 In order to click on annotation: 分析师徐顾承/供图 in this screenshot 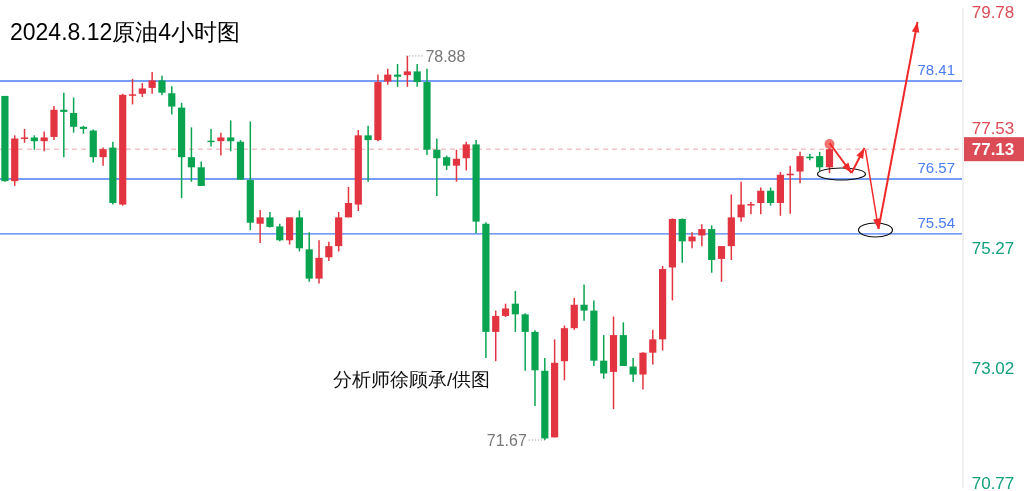, I will do `click(412, 379)`.